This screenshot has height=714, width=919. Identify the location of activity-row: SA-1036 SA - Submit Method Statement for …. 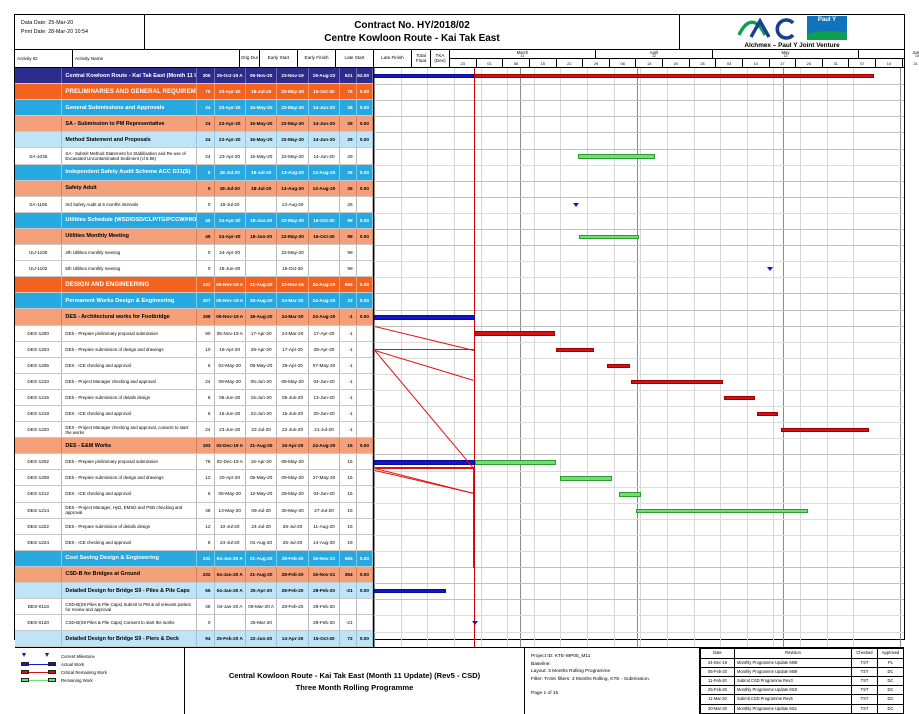
(194, 156).